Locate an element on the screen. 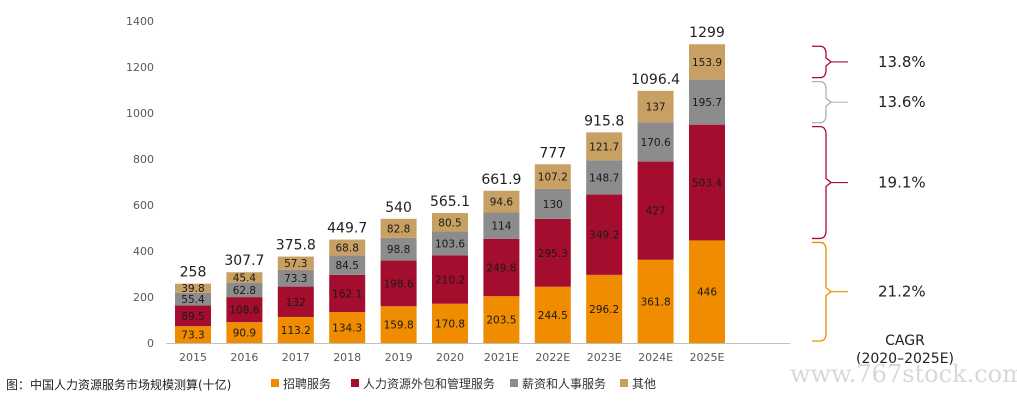 Image resolution: width=1017 pixels, height=404 pixels. cagr-period: (2020–2025E) is located at coordinates (905, 359).